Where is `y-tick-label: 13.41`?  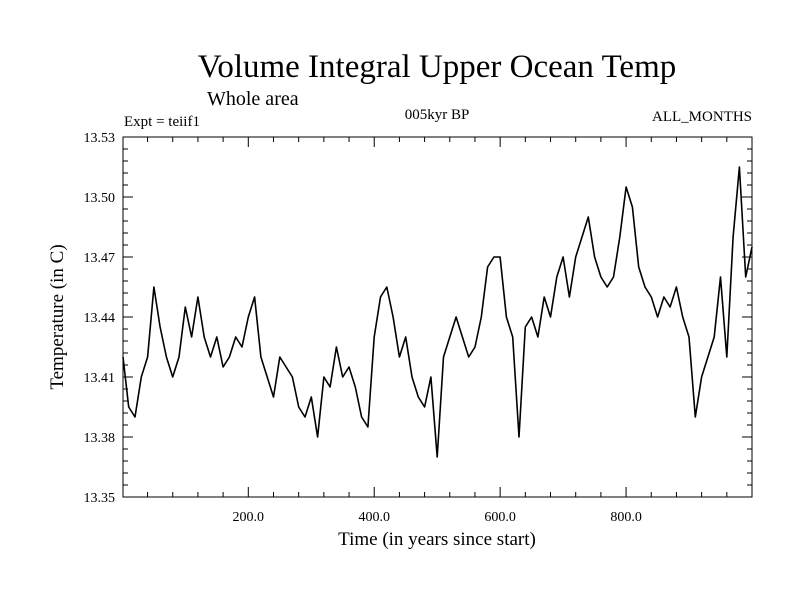
y-tick-label: 13.41 is located at coordinates (100, 378).